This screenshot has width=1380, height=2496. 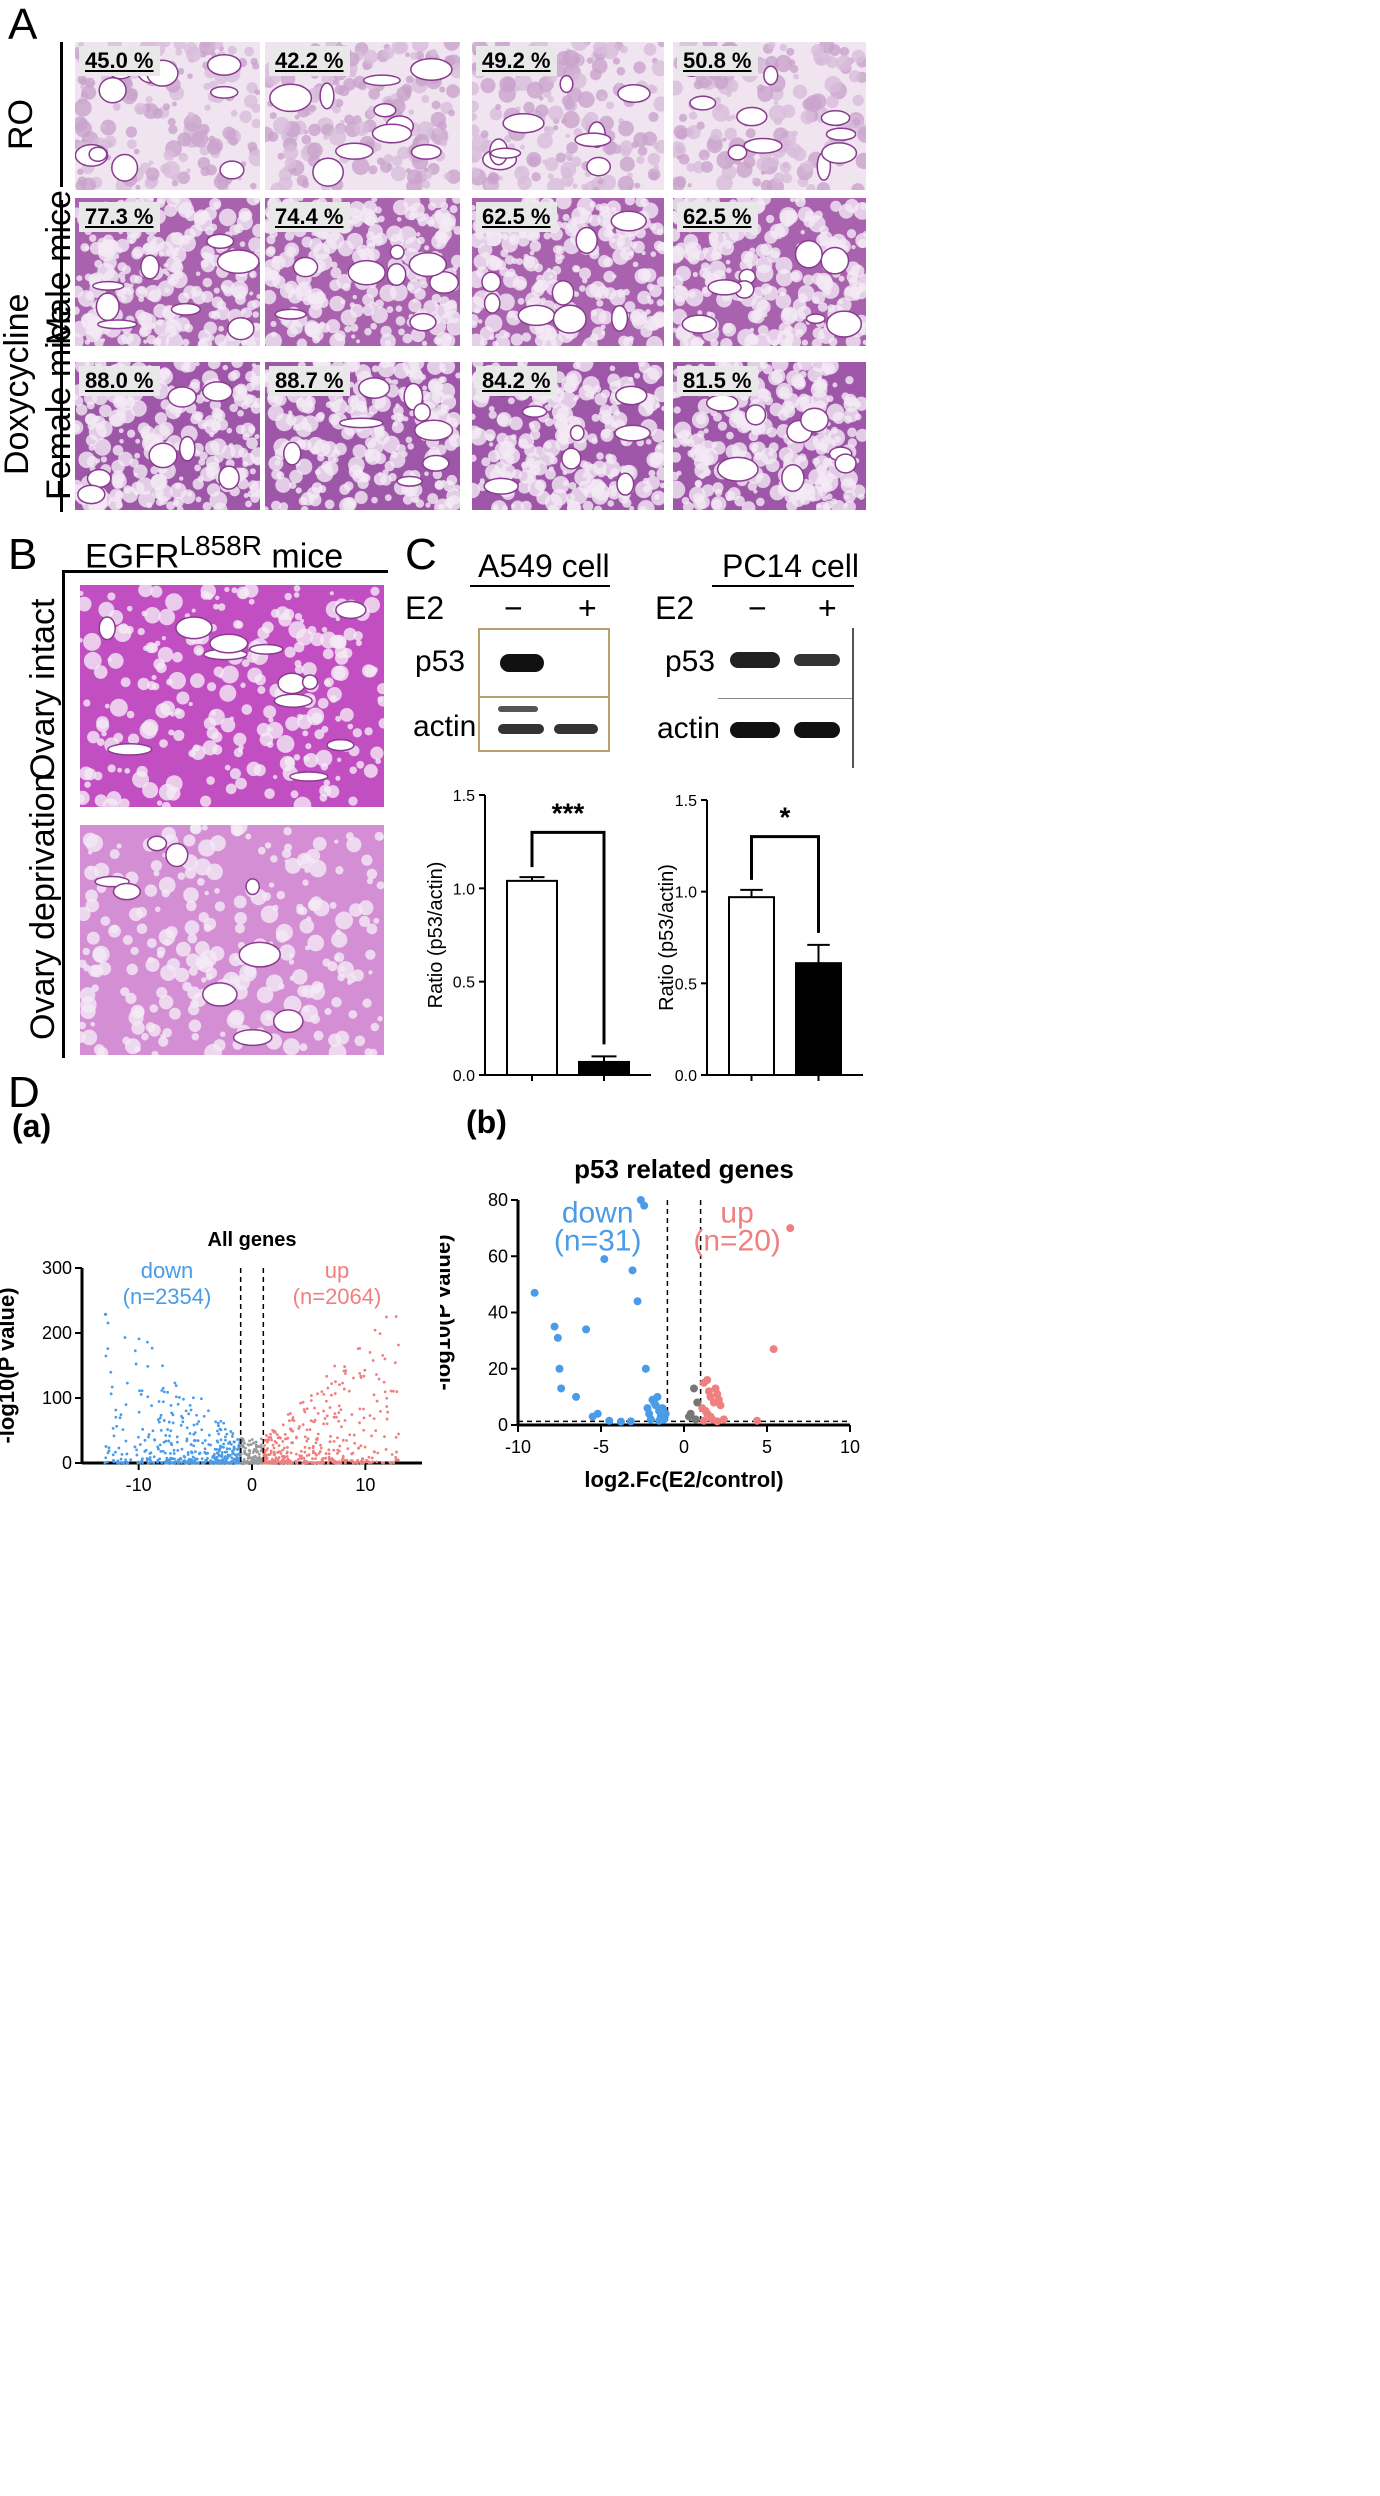 What do you see at coordinates (540, 586) in the screenshot?
I see `a549-header-rule` at bounding box center [540, 586].